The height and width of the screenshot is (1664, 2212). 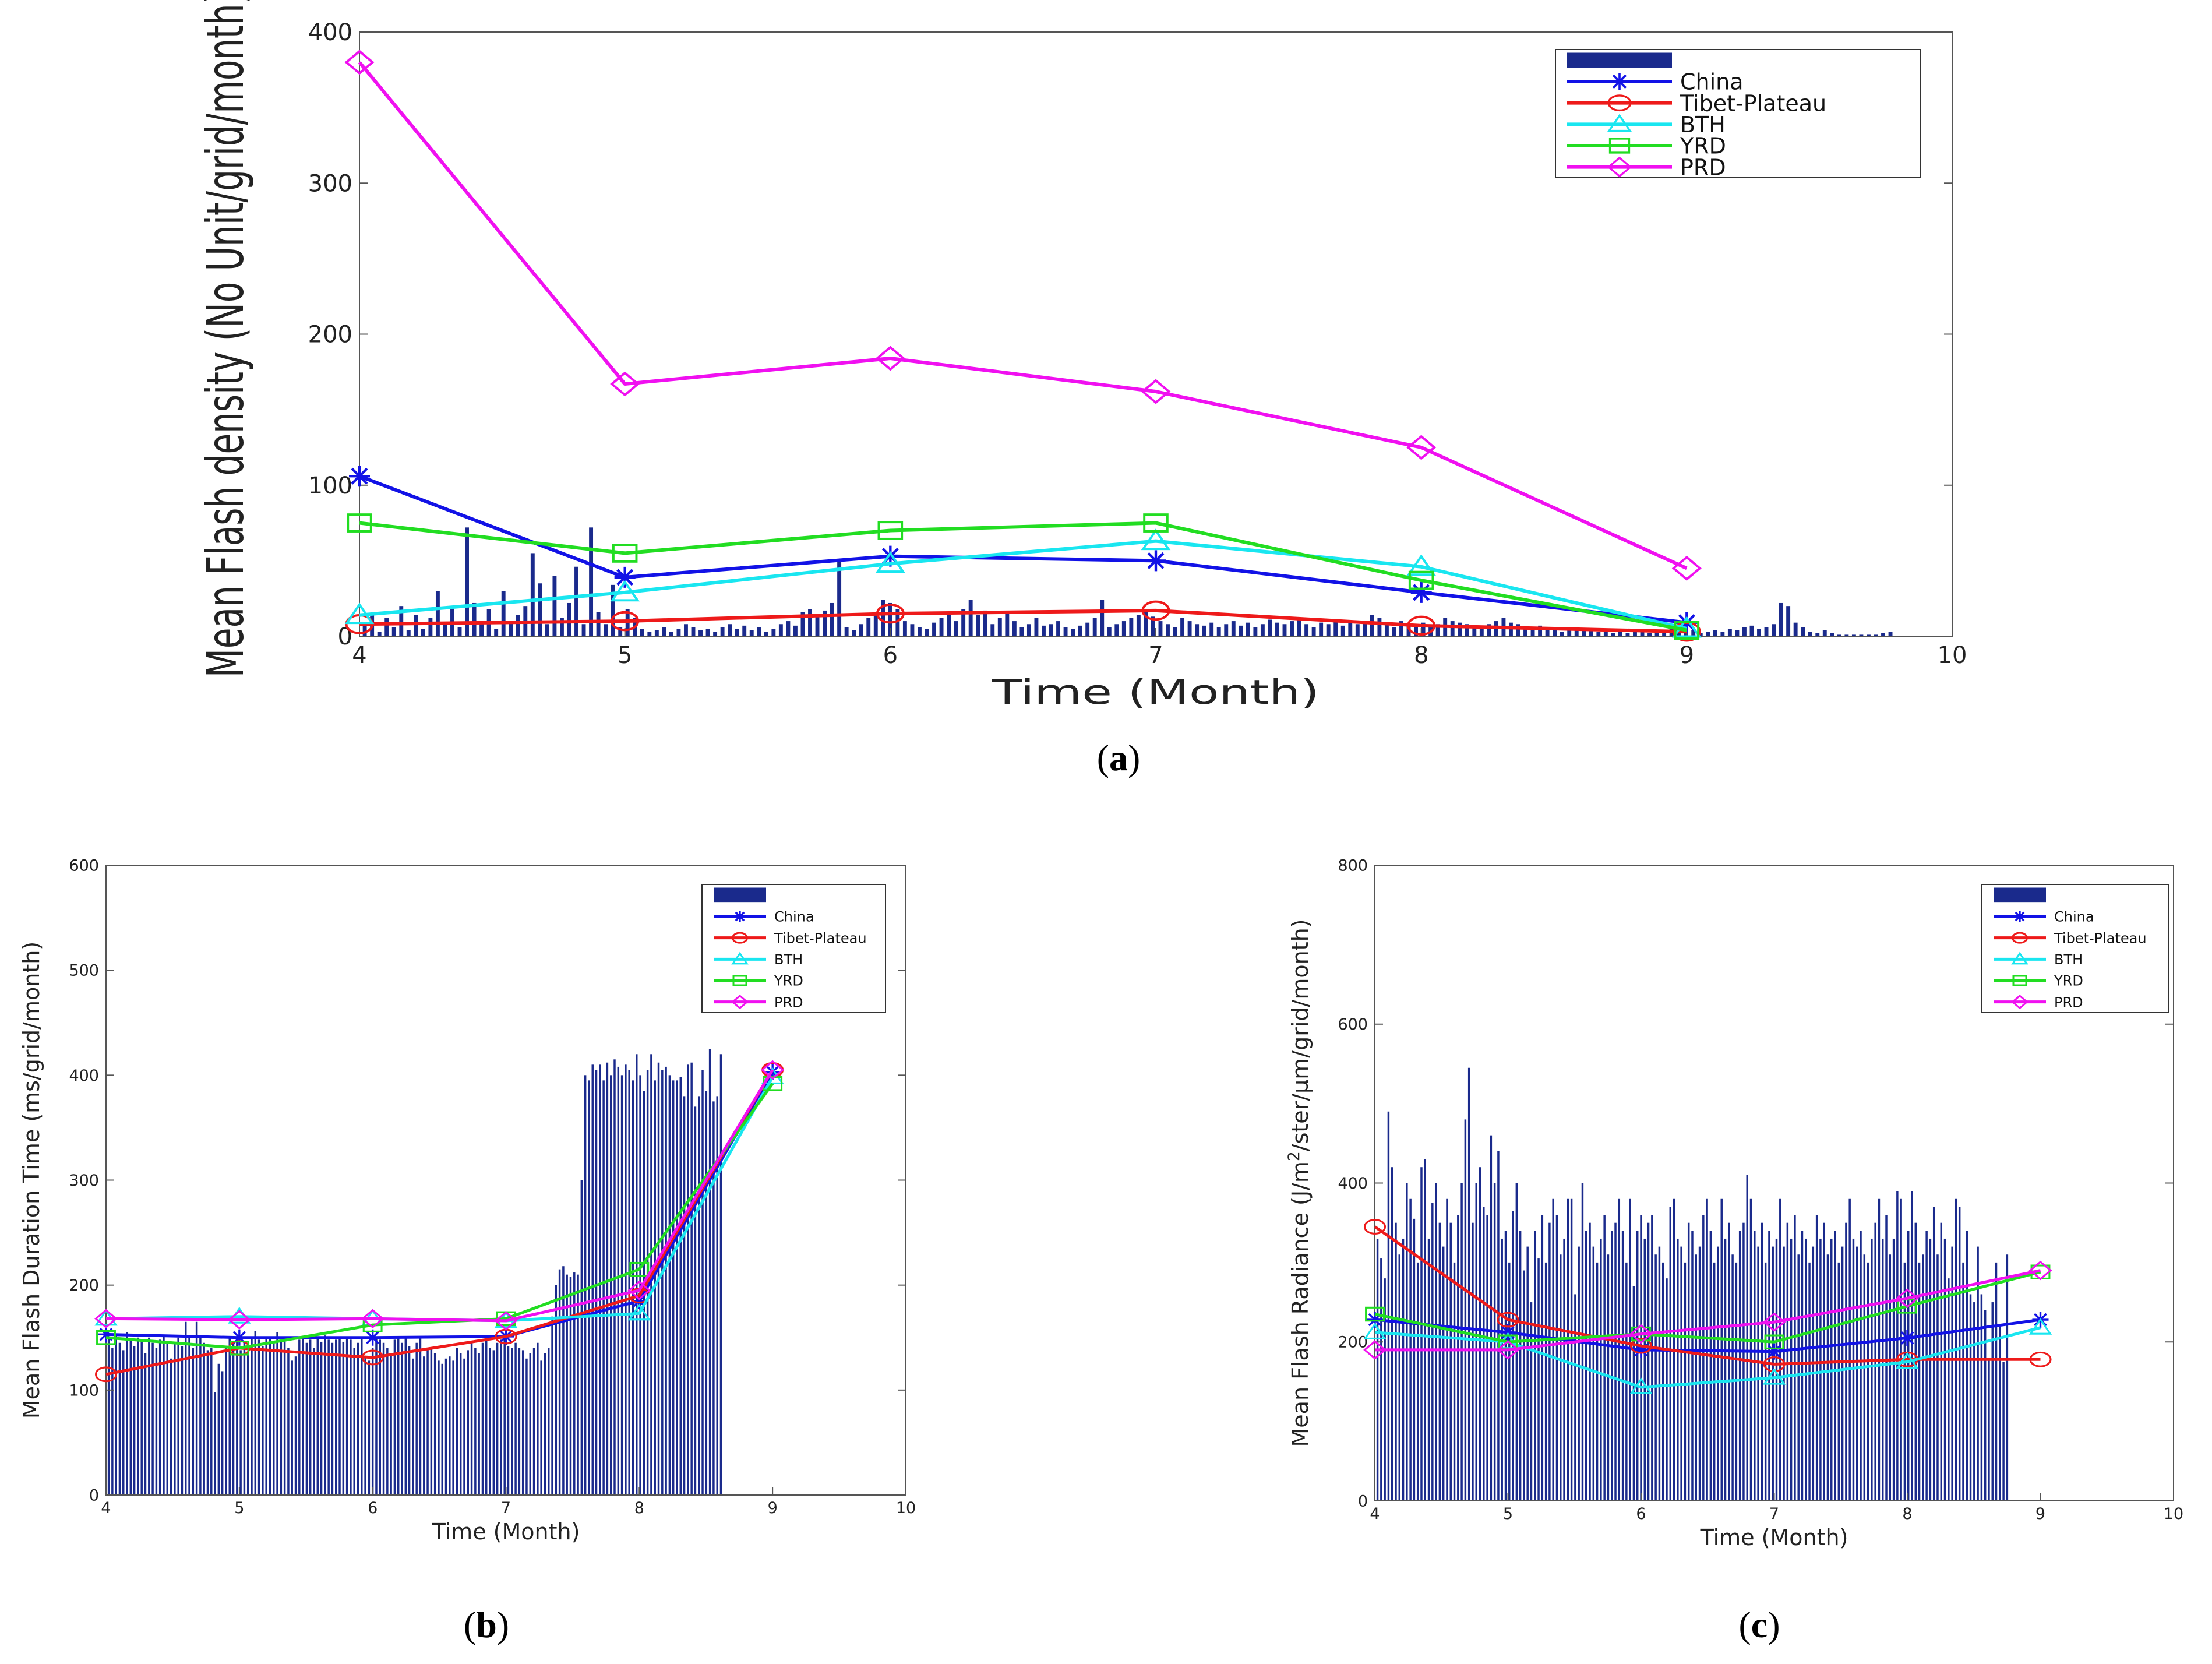 I want to click on y-tick-label: 100, so click(x=84, y=1390).